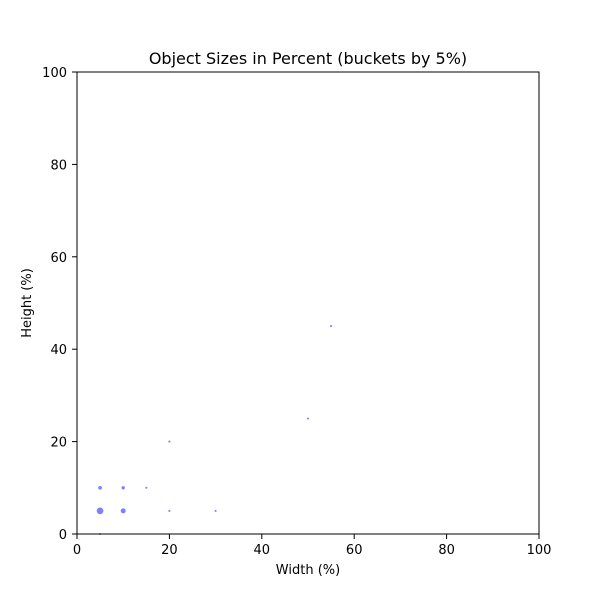  I want to click on y-tick-label: 40, so click(58, 350).